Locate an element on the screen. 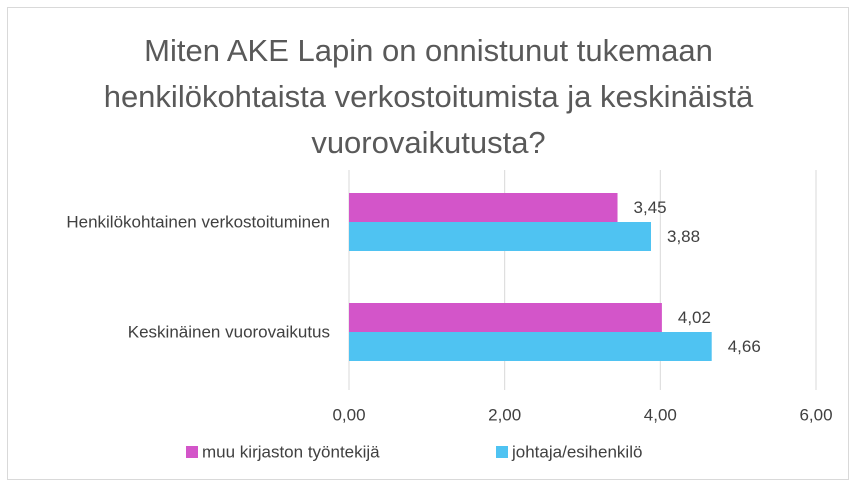 This screenshot has width=857, height=487. data-label: 3,88 is located at coordinates (683, 236).